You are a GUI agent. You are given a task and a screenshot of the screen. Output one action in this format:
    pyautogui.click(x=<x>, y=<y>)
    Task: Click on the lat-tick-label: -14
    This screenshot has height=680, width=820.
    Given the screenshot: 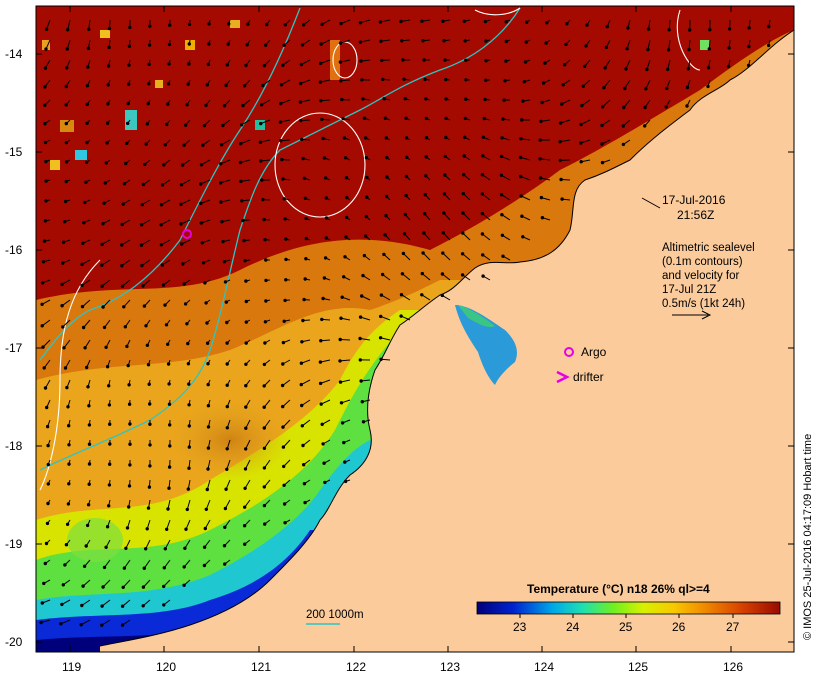 What is the action you would take?
    pyautogui.click(x=14, y=54)
    